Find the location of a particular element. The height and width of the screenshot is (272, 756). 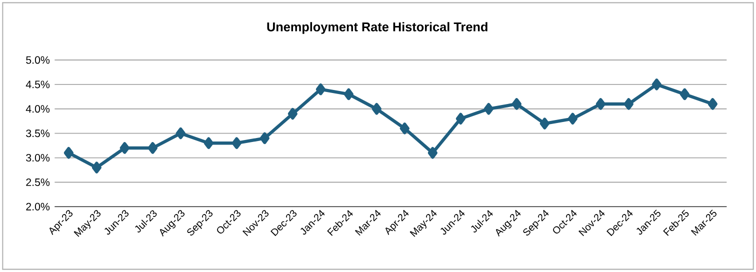

y-tick-label: 3.0% is located at coordinates (38, 158).